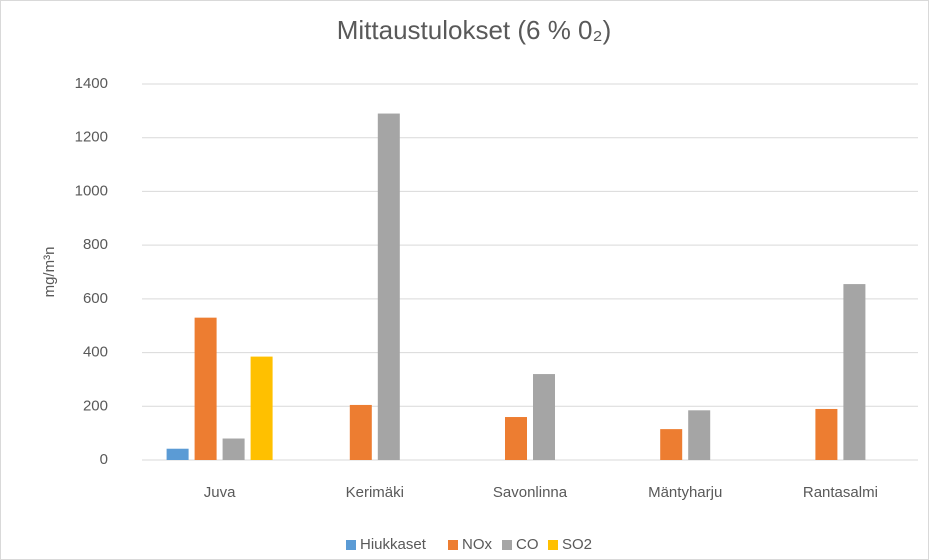 The image size is (929, 560). What do you see at coordinates (477, 544) in the screenshot?
I see `legend-label: NOx` at bounding box center [477, 544].